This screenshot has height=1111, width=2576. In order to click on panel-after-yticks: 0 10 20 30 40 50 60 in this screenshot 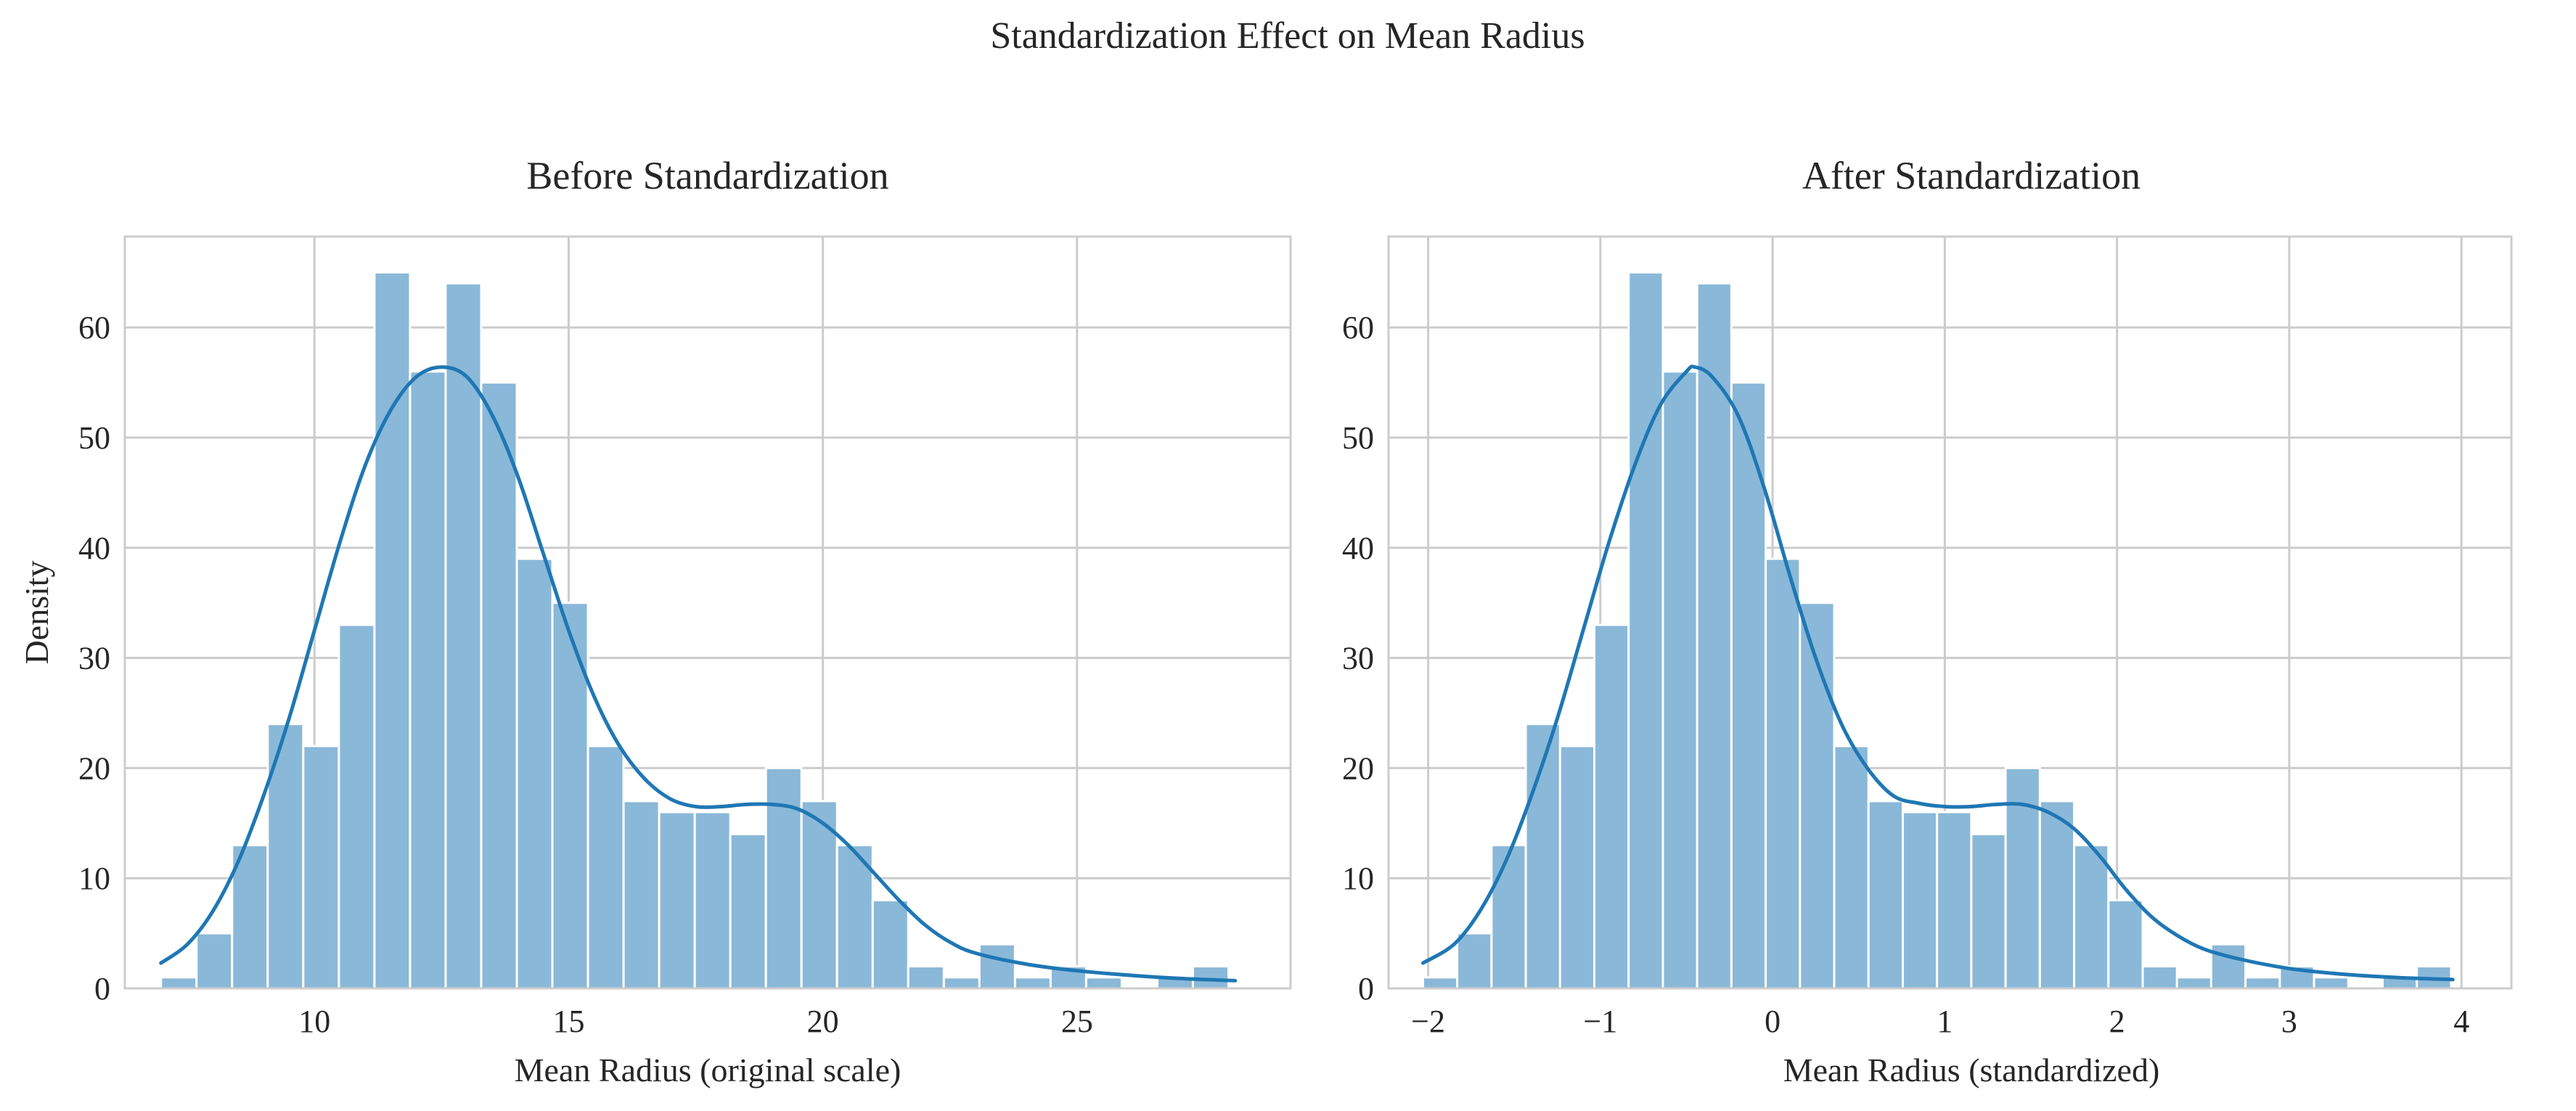, I will do `click(1358, 658)`.